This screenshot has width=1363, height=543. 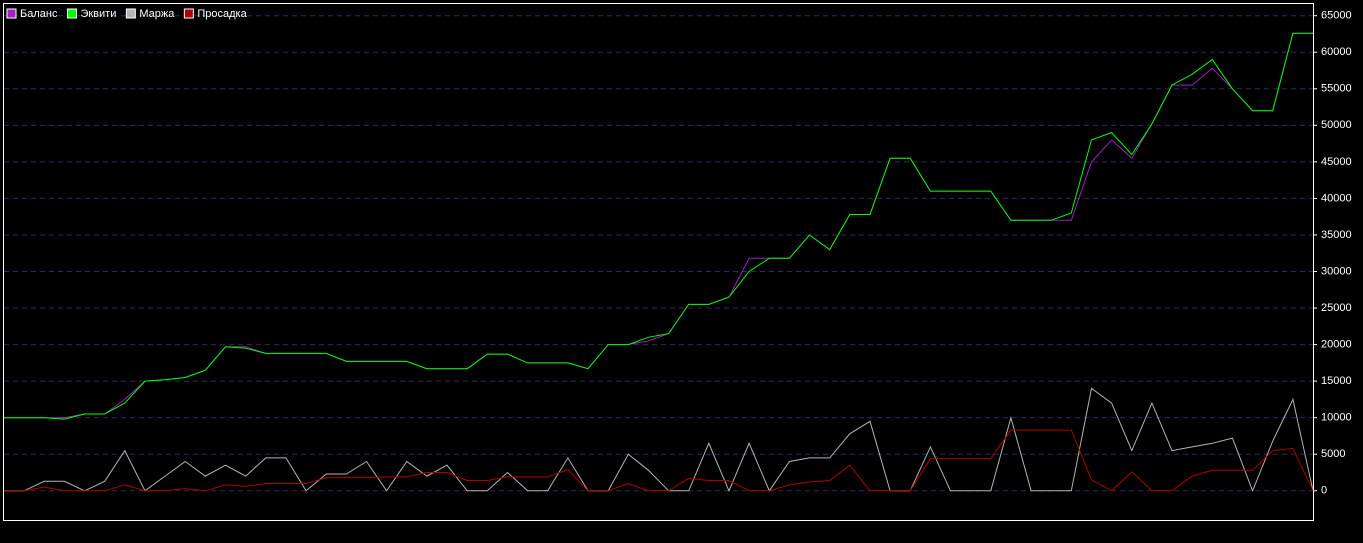 I want to click on y-tick-label: 35000, so click(x=1336, y=235).